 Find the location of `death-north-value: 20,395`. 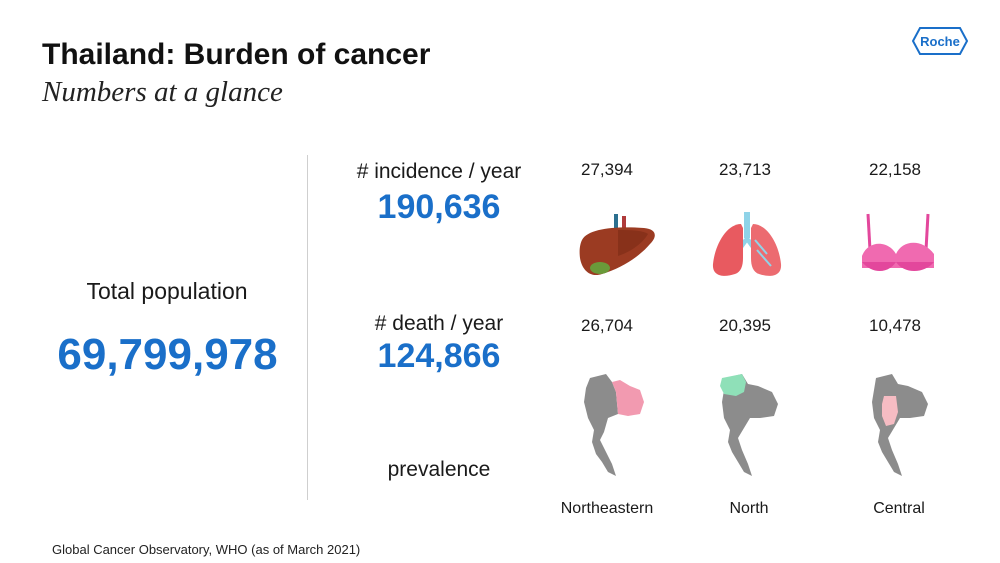

death-north-value: 20,395 is located at coordinates (745, 325).